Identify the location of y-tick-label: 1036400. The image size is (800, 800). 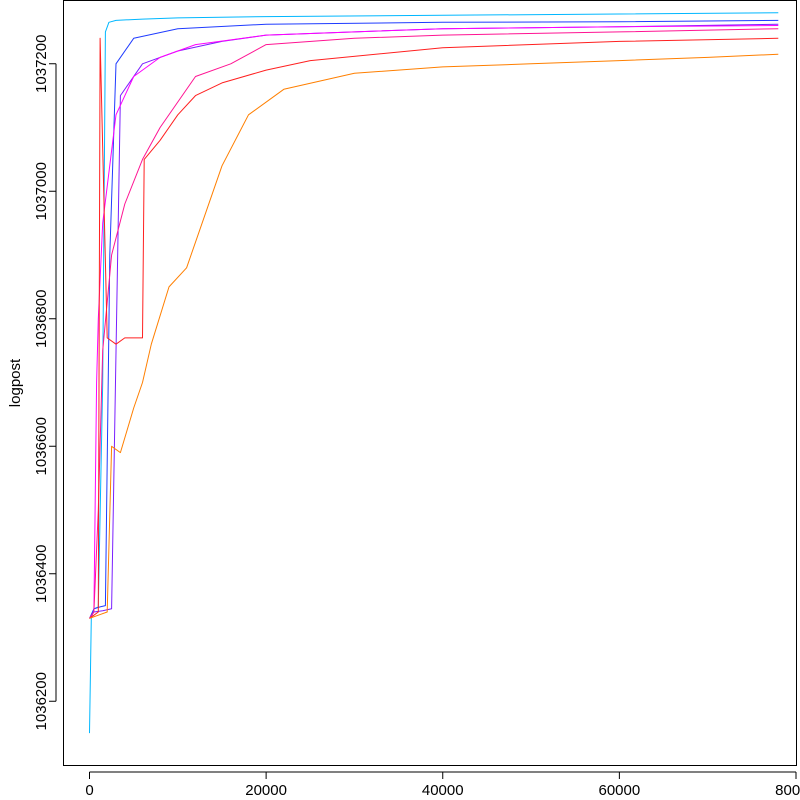
(41, 574).